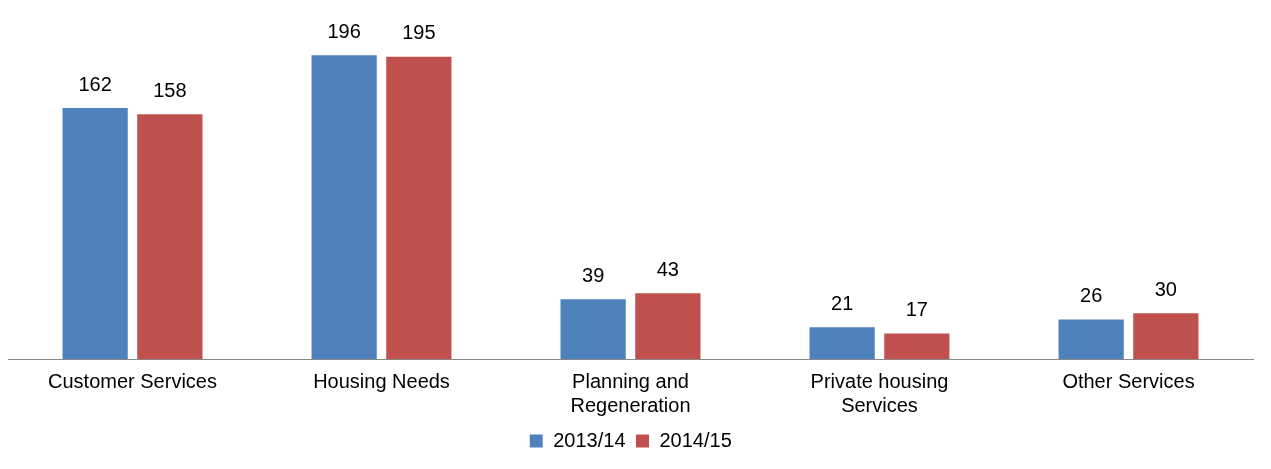 This screenshot has width=1271, height=469. I want to click on data-label: 195, so click(419, 32).